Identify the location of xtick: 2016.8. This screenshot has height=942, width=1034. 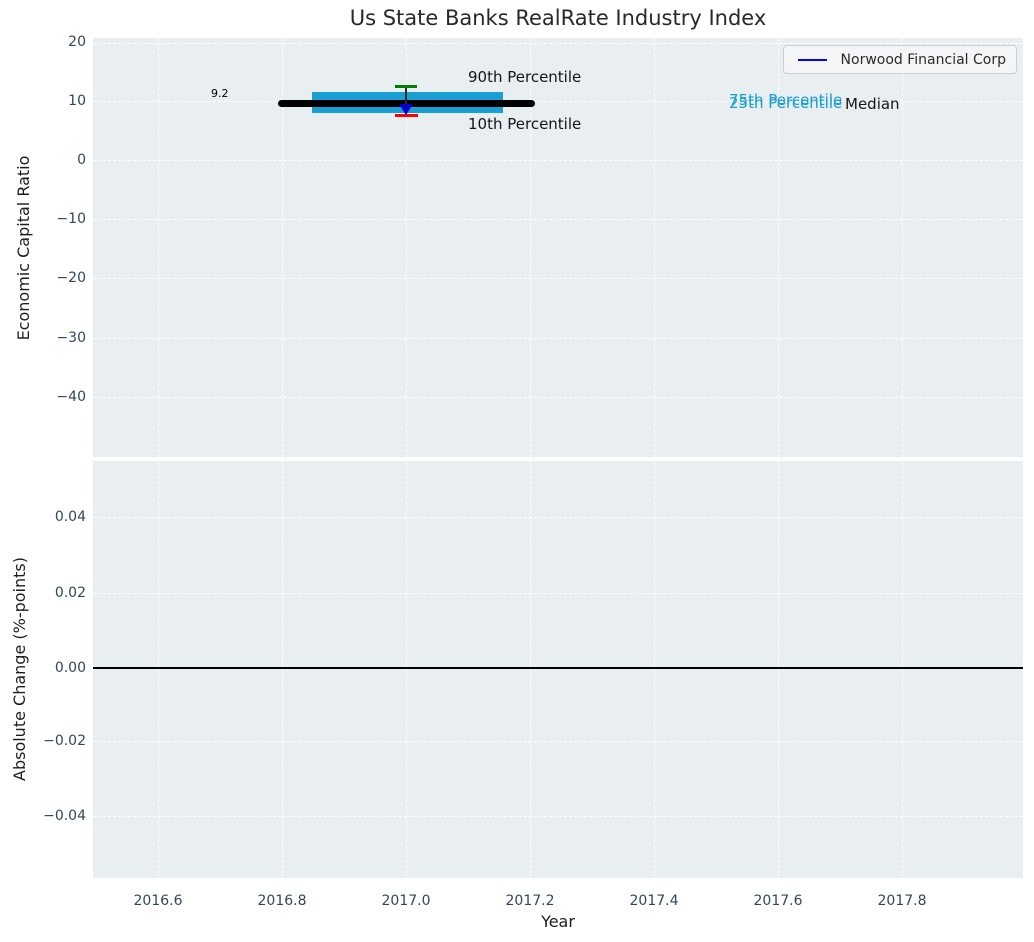
(282, 901).